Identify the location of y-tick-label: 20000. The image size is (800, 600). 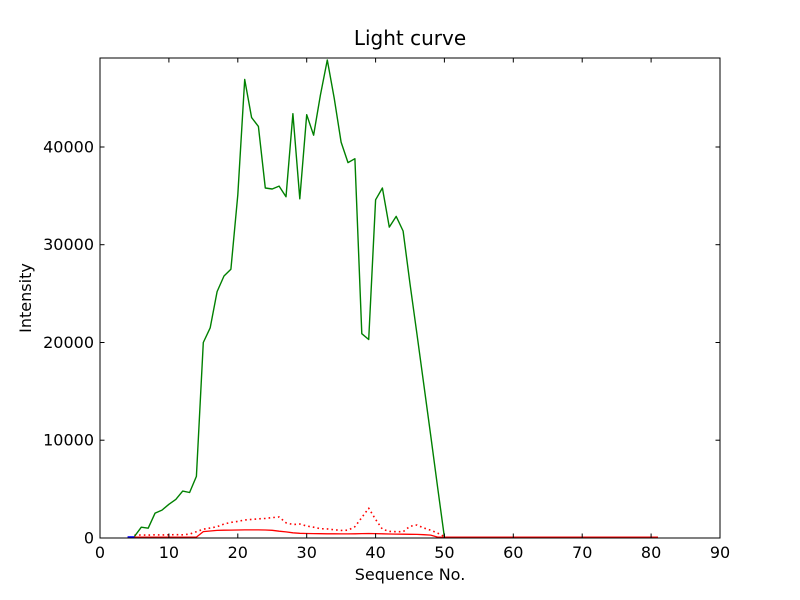
(68, 342).